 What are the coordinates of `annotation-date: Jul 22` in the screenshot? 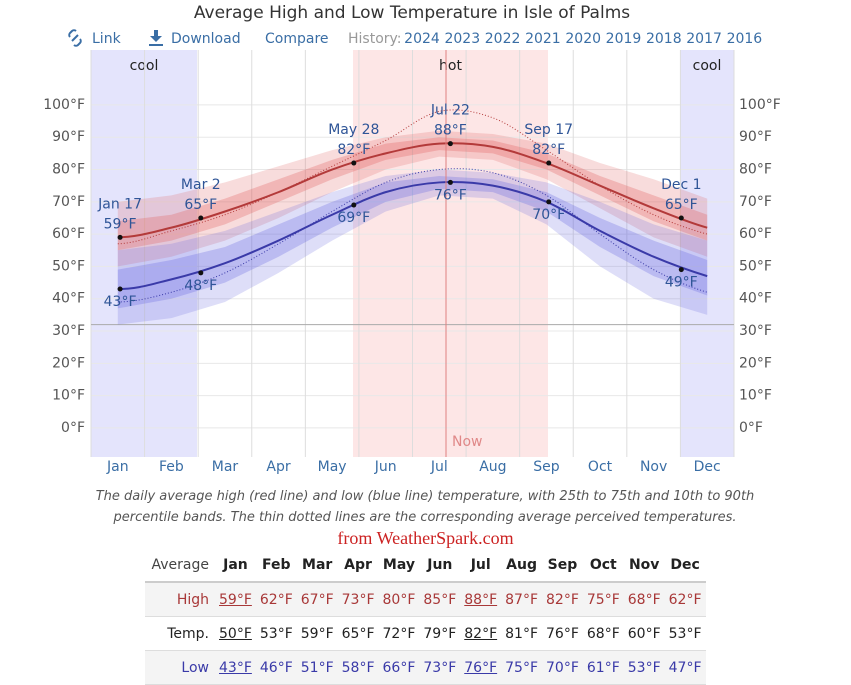 It's located at (450, 111).